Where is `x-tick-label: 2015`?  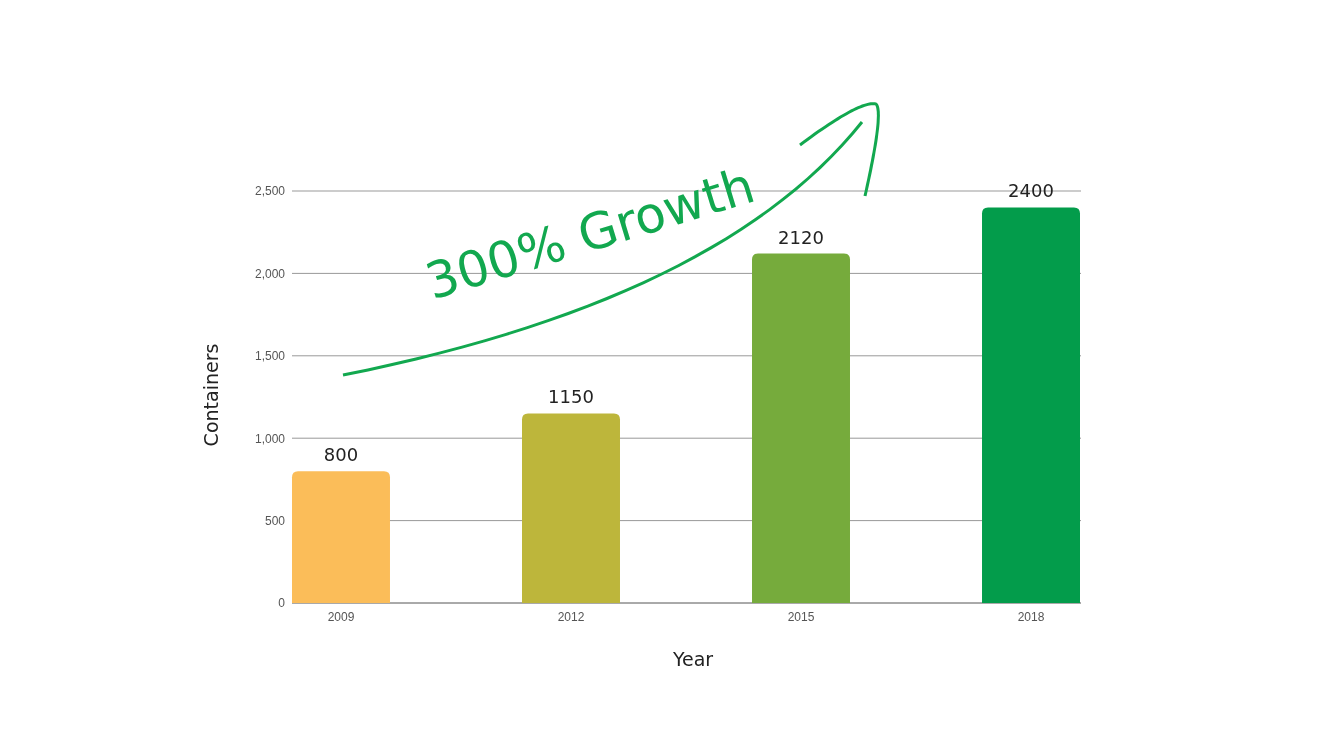 x-tick-label: 2015 is located at coordinates (801, 616).